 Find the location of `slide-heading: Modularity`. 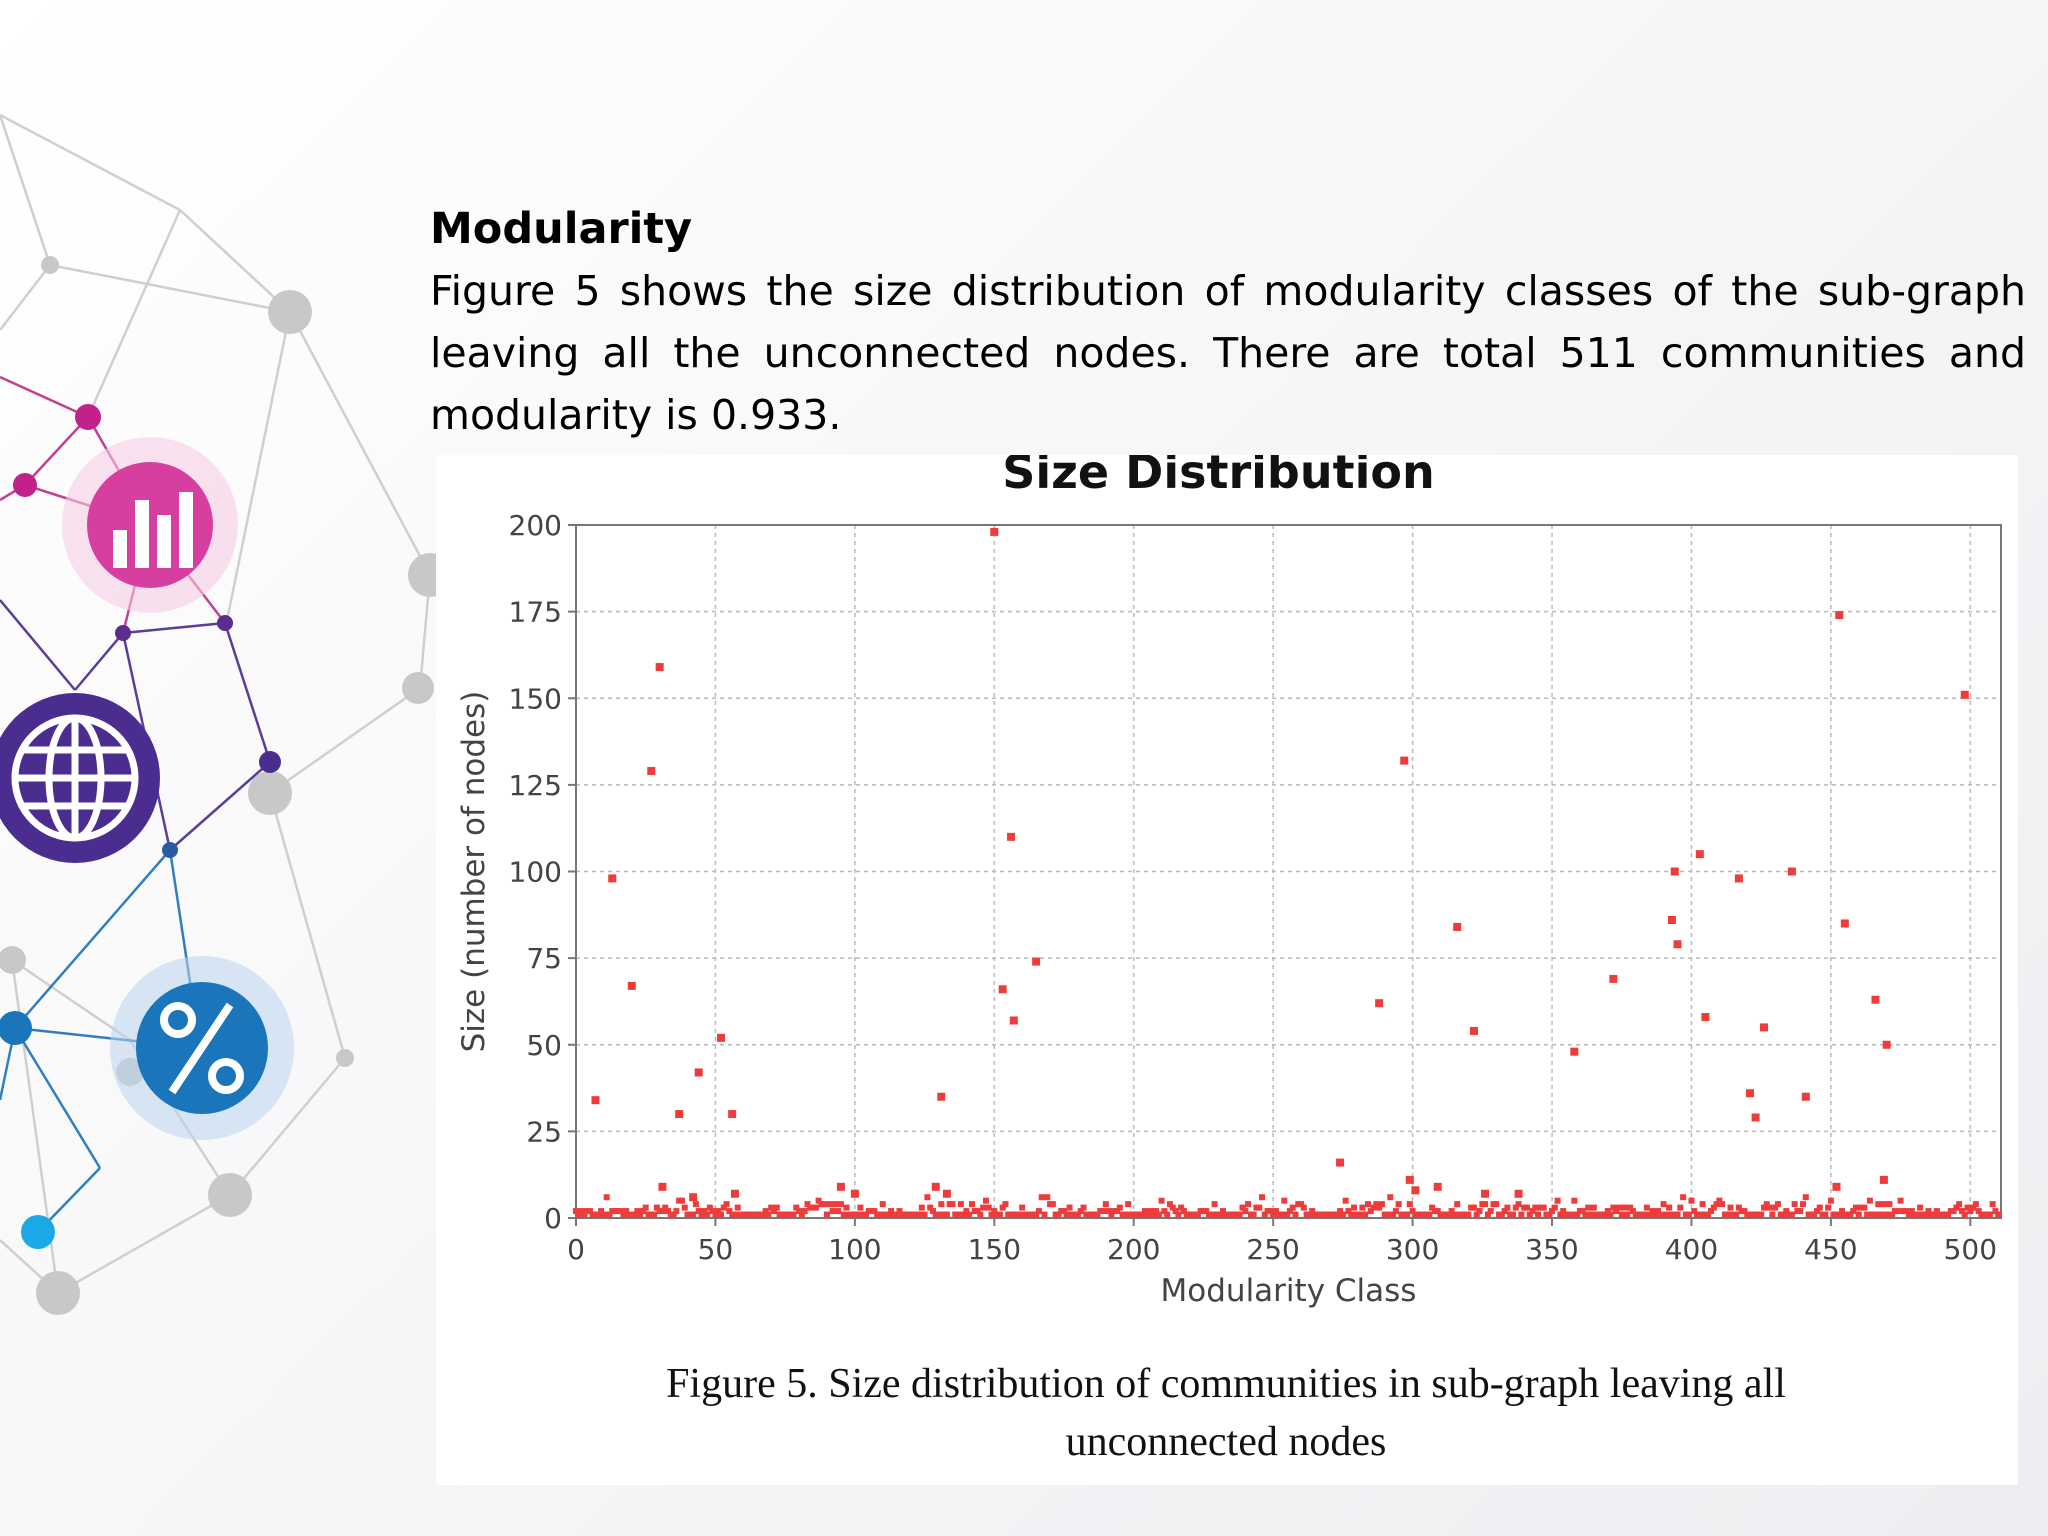

slide-heading: Modularity is located at coordinates (561, 229).